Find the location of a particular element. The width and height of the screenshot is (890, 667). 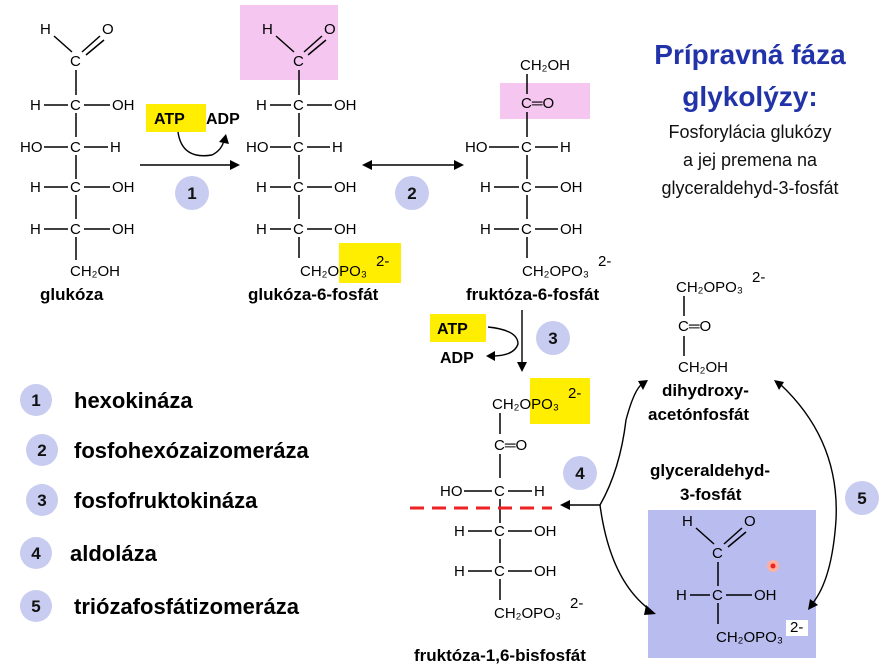

step-number: 4 is located at coordinates (580, 473).